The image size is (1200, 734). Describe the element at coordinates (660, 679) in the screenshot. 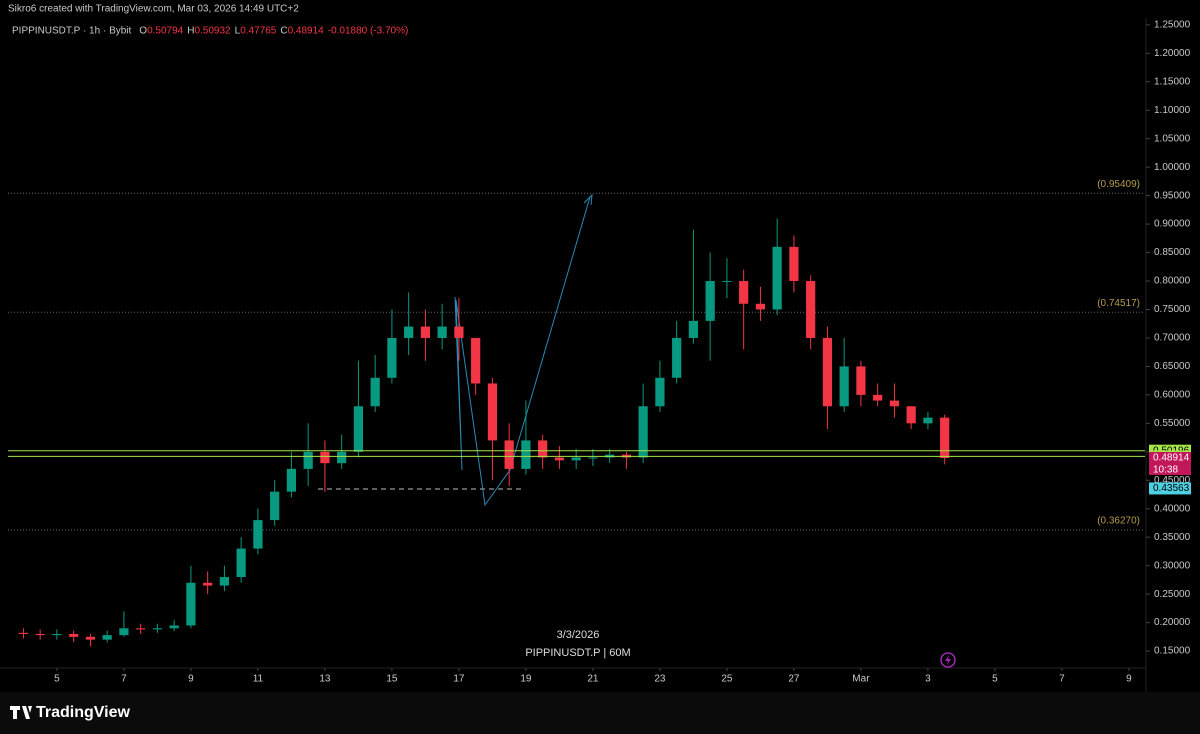

I see `x-tick-label: 23` at that location.